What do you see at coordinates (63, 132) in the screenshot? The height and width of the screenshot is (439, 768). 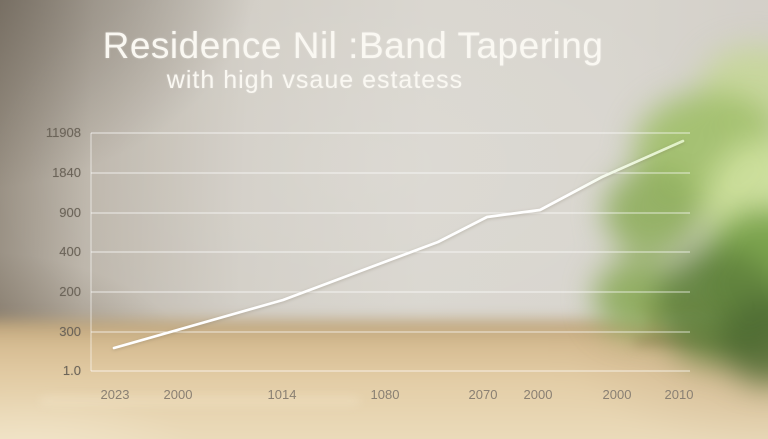 I see `y-axis-tick-label: 11908` at bounding box center [63, 132].